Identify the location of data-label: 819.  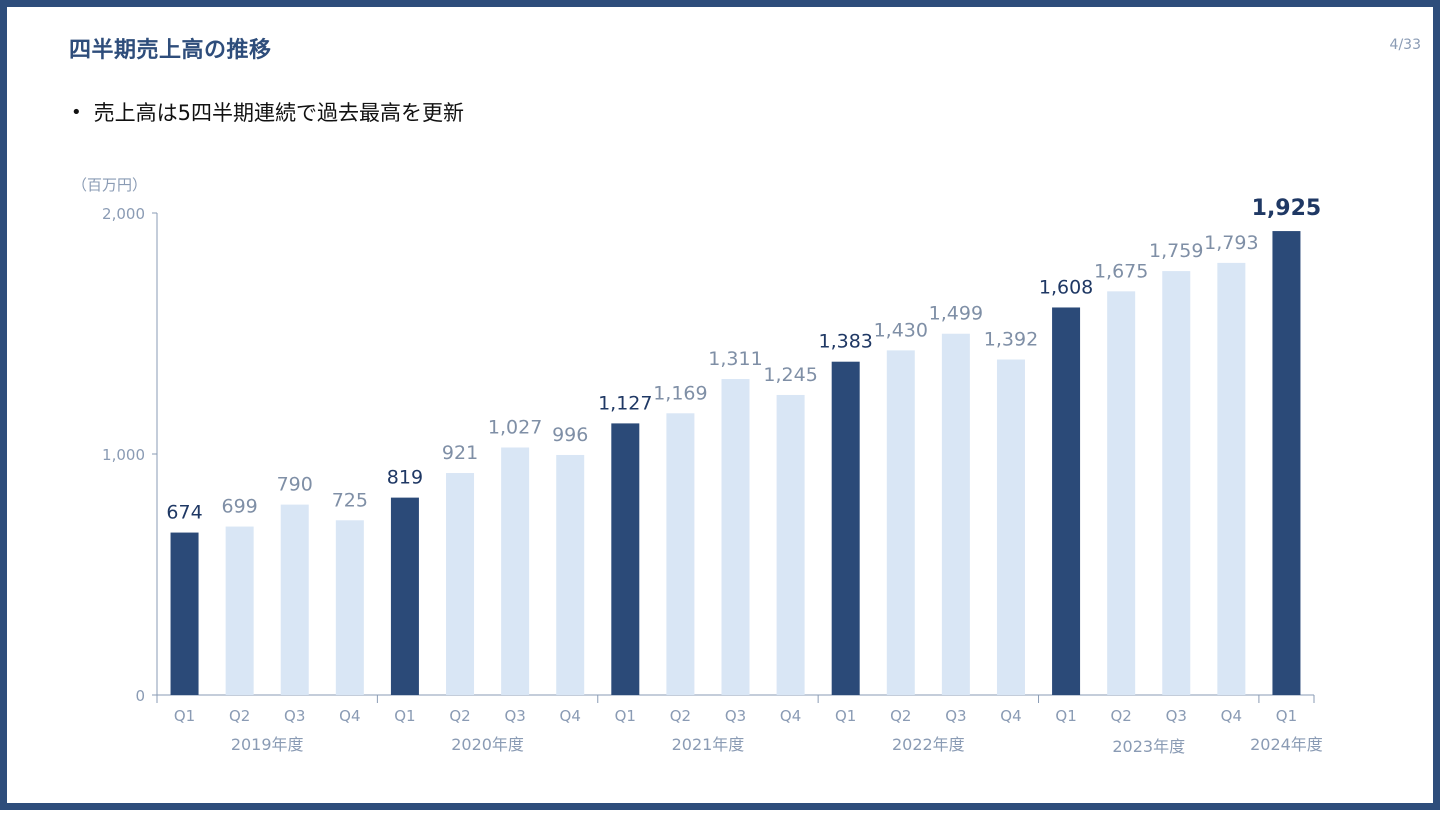
(405, 478).